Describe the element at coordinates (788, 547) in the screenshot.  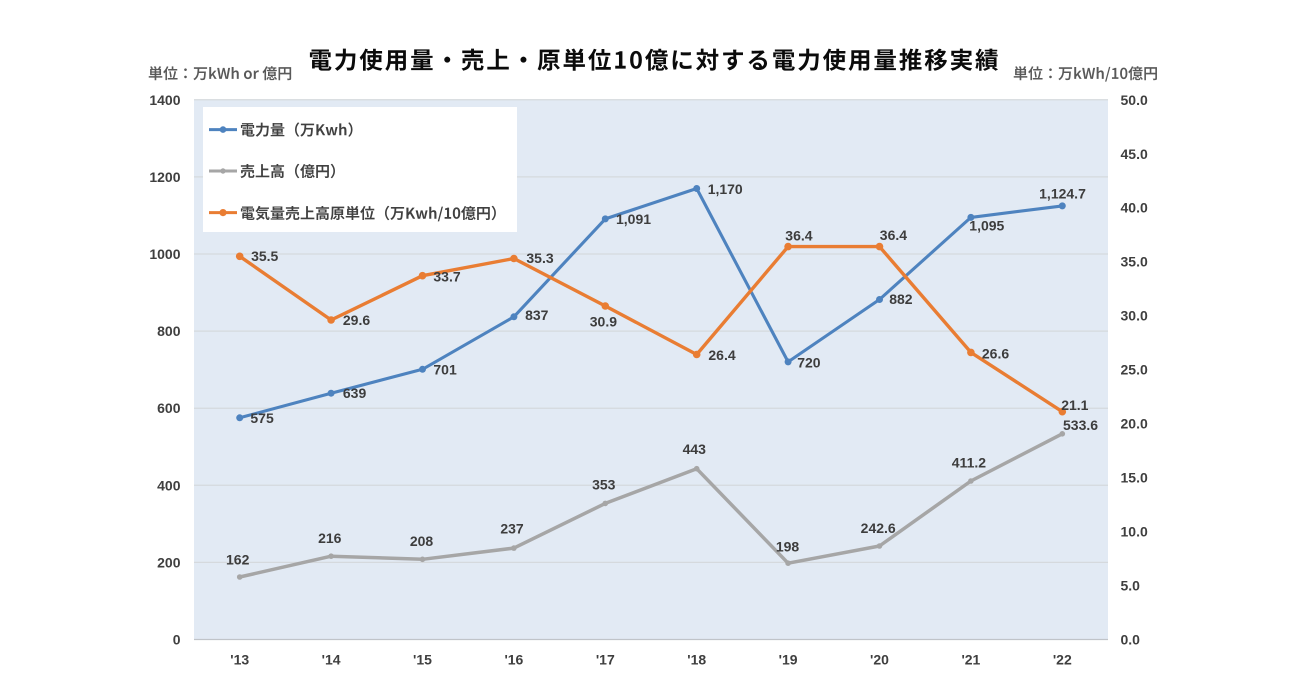
I see `svg-text: 198` at that location.